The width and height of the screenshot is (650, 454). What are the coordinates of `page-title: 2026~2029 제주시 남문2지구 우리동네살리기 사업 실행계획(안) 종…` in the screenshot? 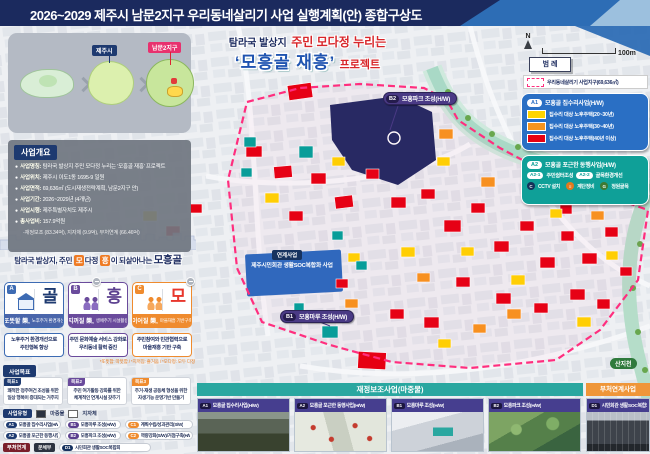 It's located at (226, 15).